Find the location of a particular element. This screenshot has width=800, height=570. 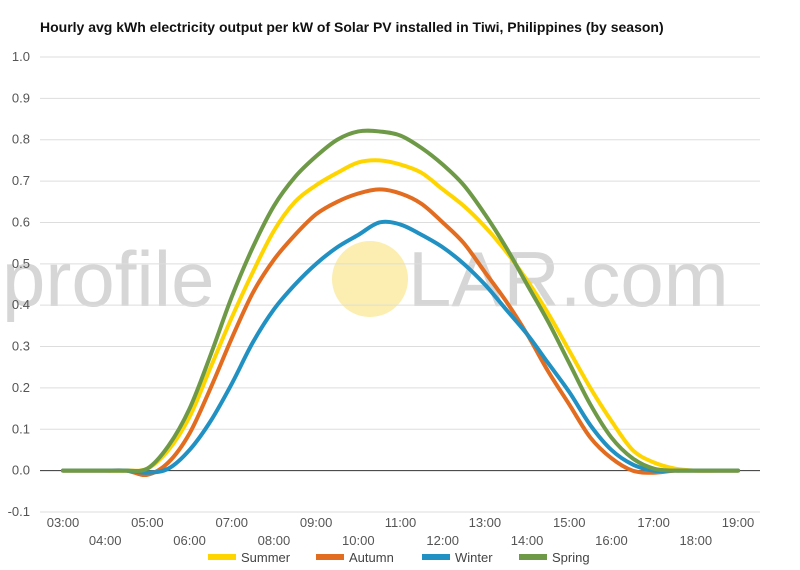

y-tick-label: 0.9 is located at coordinates (21, 97).